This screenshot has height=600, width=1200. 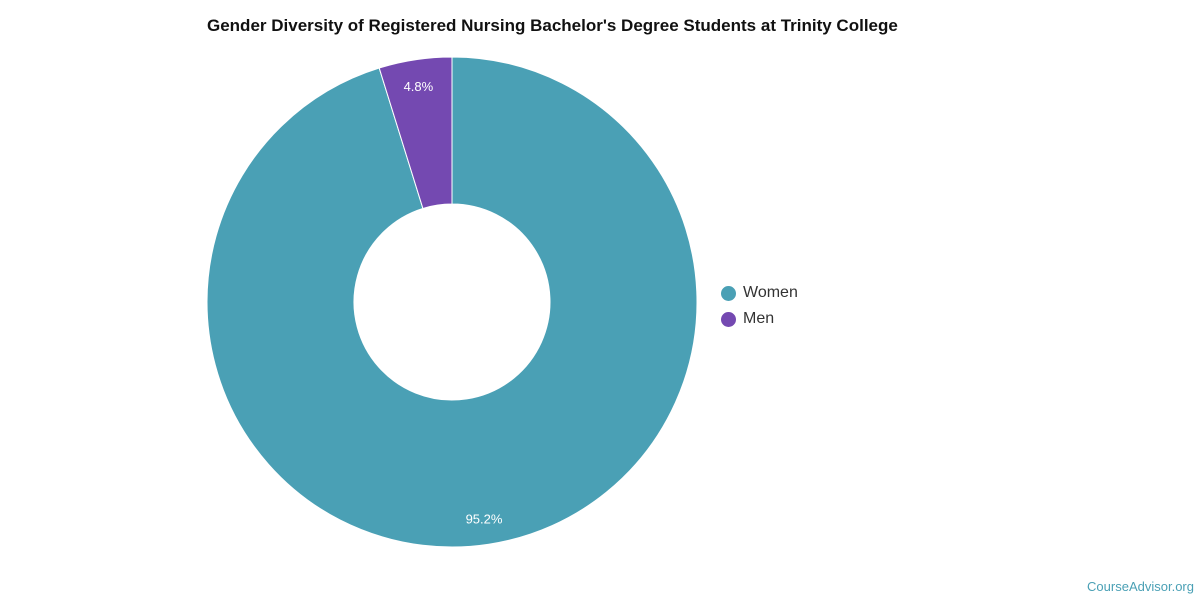 I want to click on legend-item-men: Men, so click(x=759, y=319).